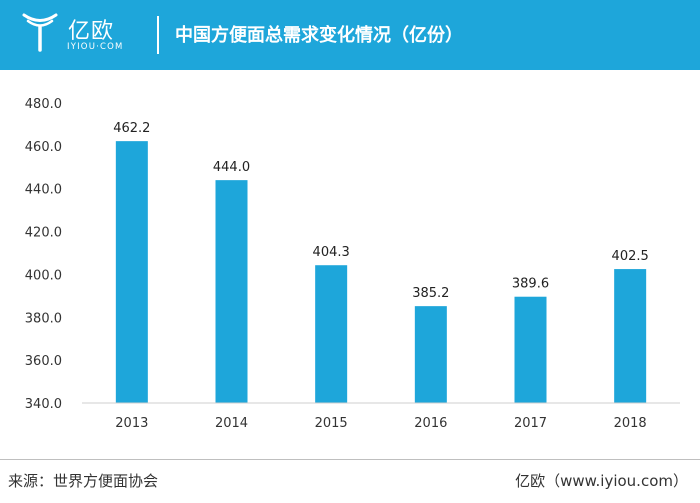 This screenshot has width=700, height=503. I want to click on y-tick-label: 400.0, so click(43, 275).